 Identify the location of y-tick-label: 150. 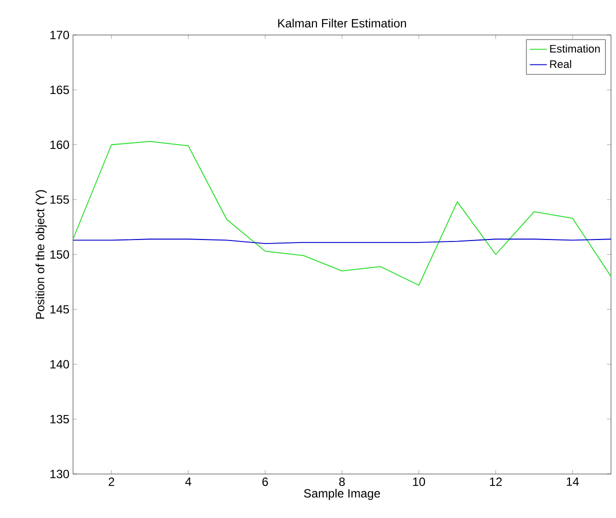
(60, 254).